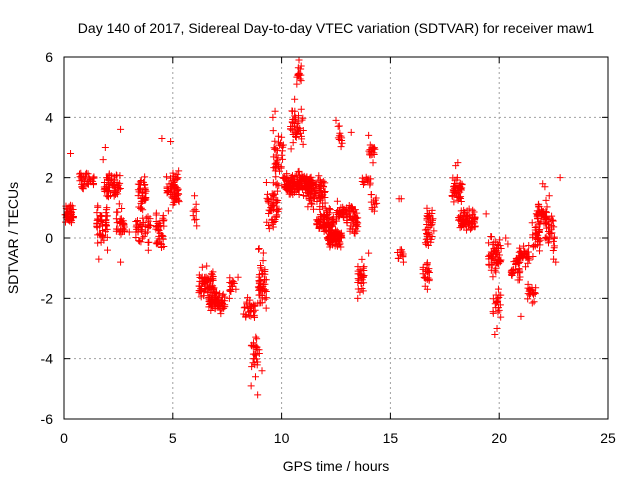  Describe the element at coordinates (47, 238) in the screenshot. I see `y-tick-labels: -6 -4 -2 0 2 4 6` at that location.